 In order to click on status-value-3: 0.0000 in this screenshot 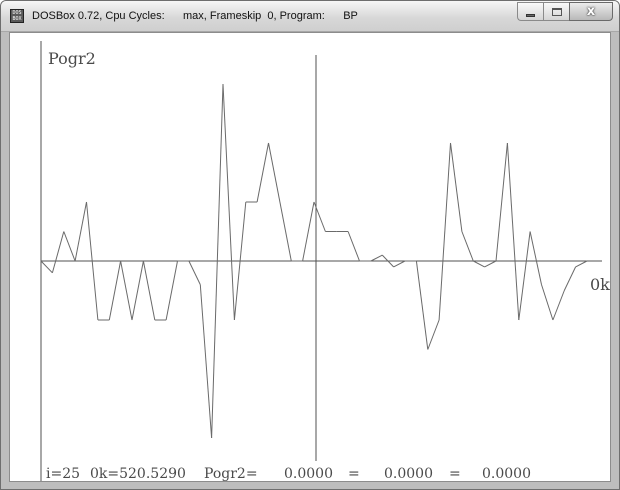, I will do `click(506, 473)`.